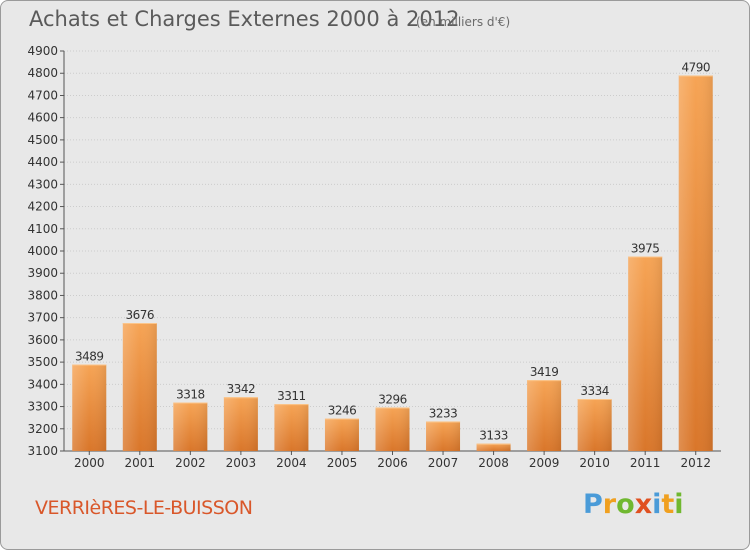 Image resolution: width=750 pixels, height=550 pixels. What do you see at coordinates (645, 249) in the screenshot?
I see `data-label: 3975` at bounding box center [645, 249].